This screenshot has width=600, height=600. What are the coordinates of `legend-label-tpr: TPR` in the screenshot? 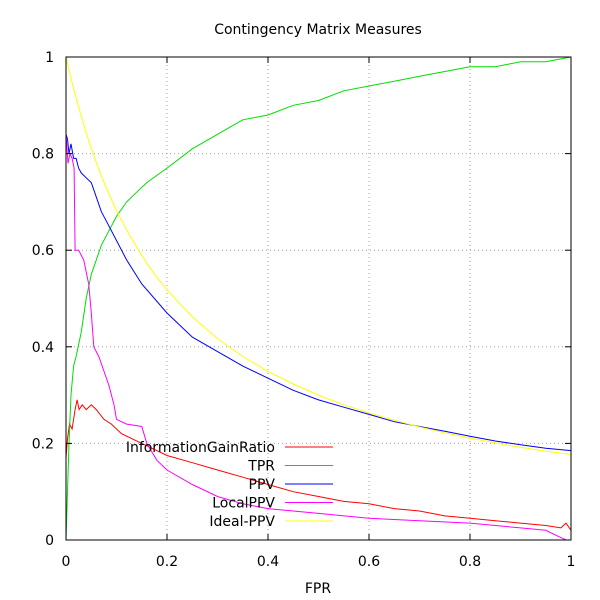 It's located at (261, 467).